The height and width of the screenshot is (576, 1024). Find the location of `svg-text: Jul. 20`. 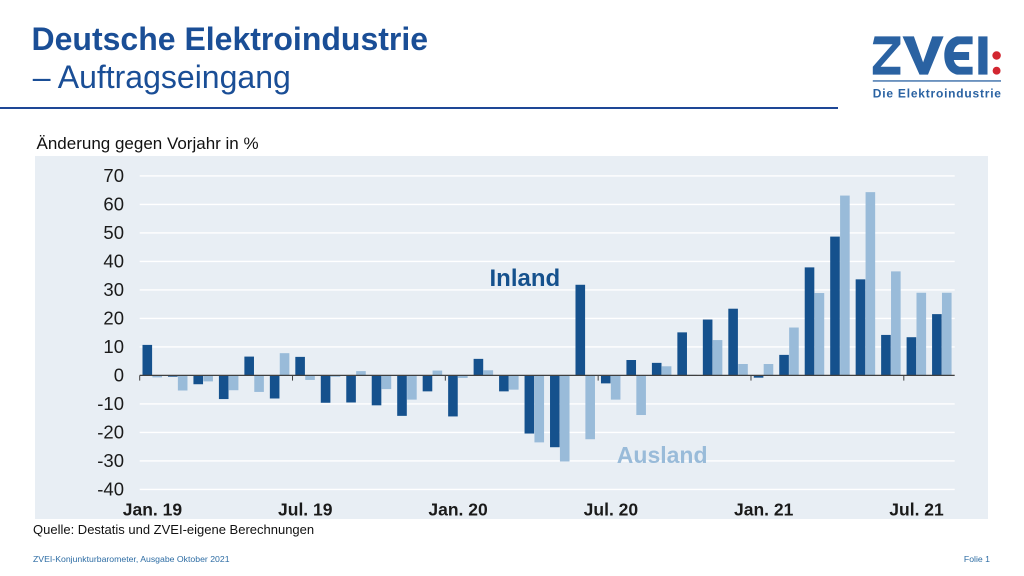

svg-text: Jul. 20 is located at coordinates (611, 509).